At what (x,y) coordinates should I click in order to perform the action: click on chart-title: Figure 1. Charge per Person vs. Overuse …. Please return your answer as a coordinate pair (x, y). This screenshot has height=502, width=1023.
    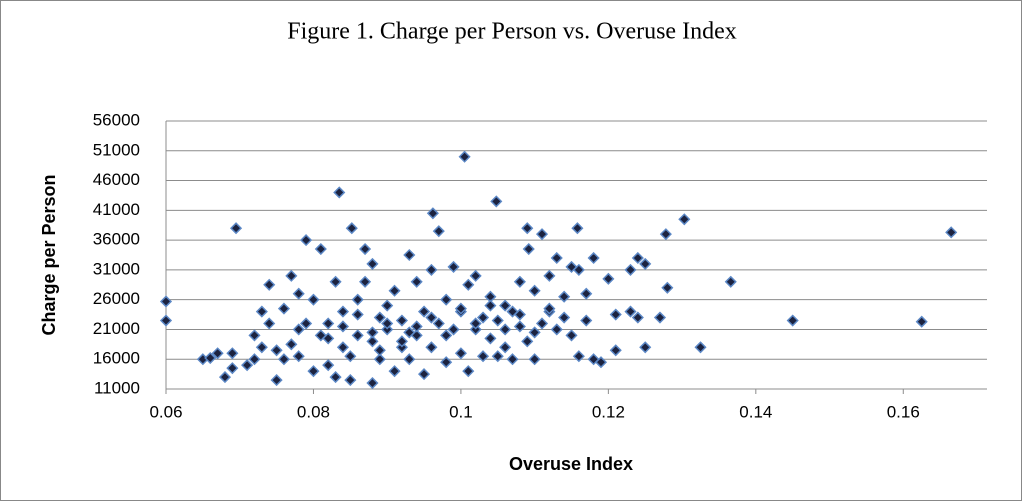
    Looking at the image, I should click on (511, 32).